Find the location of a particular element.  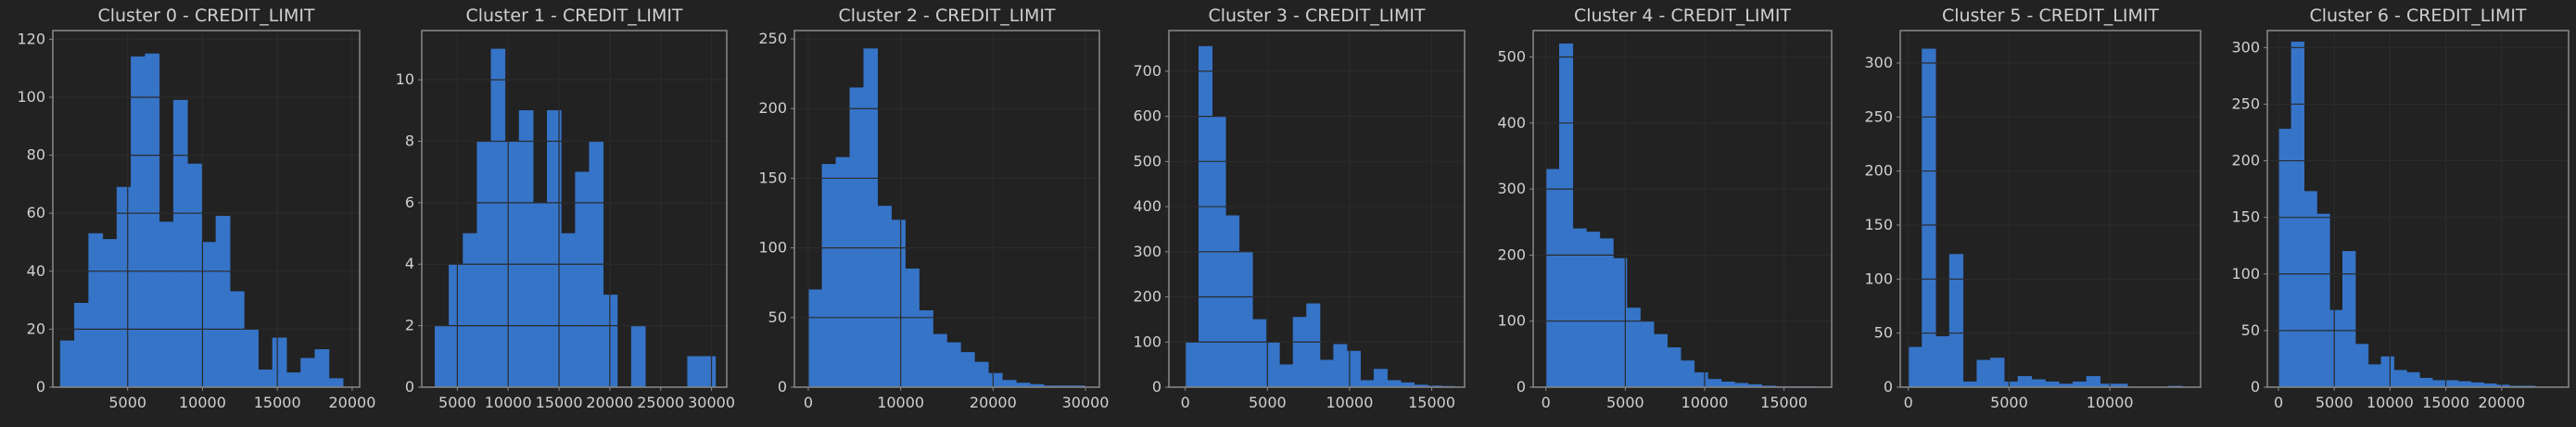

y-tick-label: 4 is located at coordinates (409, 263).